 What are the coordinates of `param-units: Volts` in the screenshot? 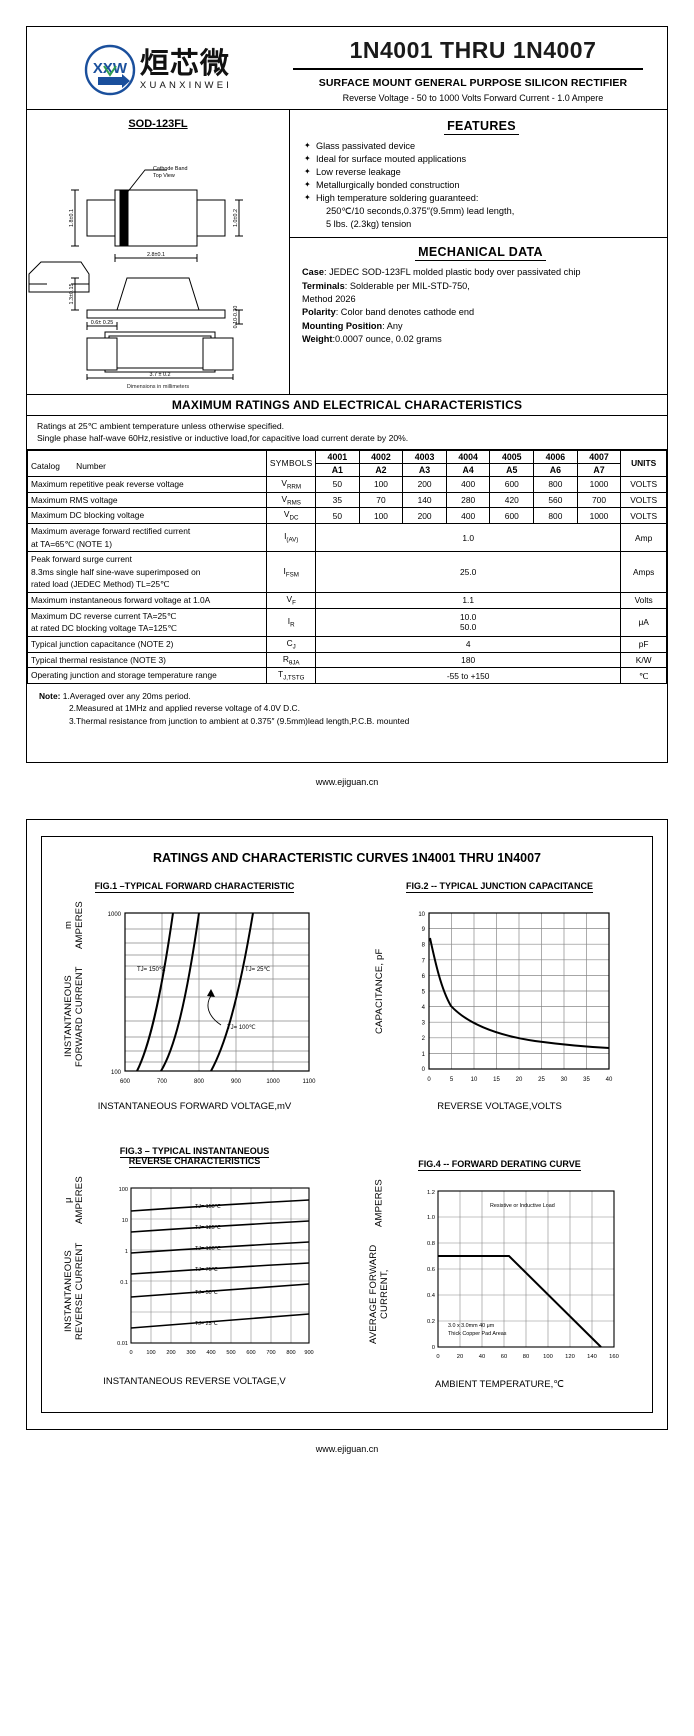 It's located at (643, 600).